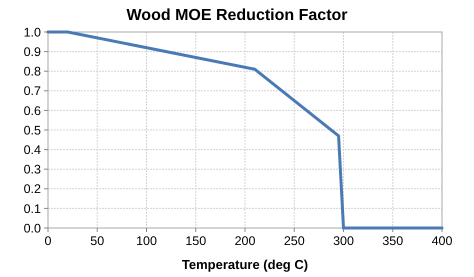  What do you see at coordinates (343, 241) in the screenshot?
I see `x-tick-label: 300` at bounding box center [343, 241].